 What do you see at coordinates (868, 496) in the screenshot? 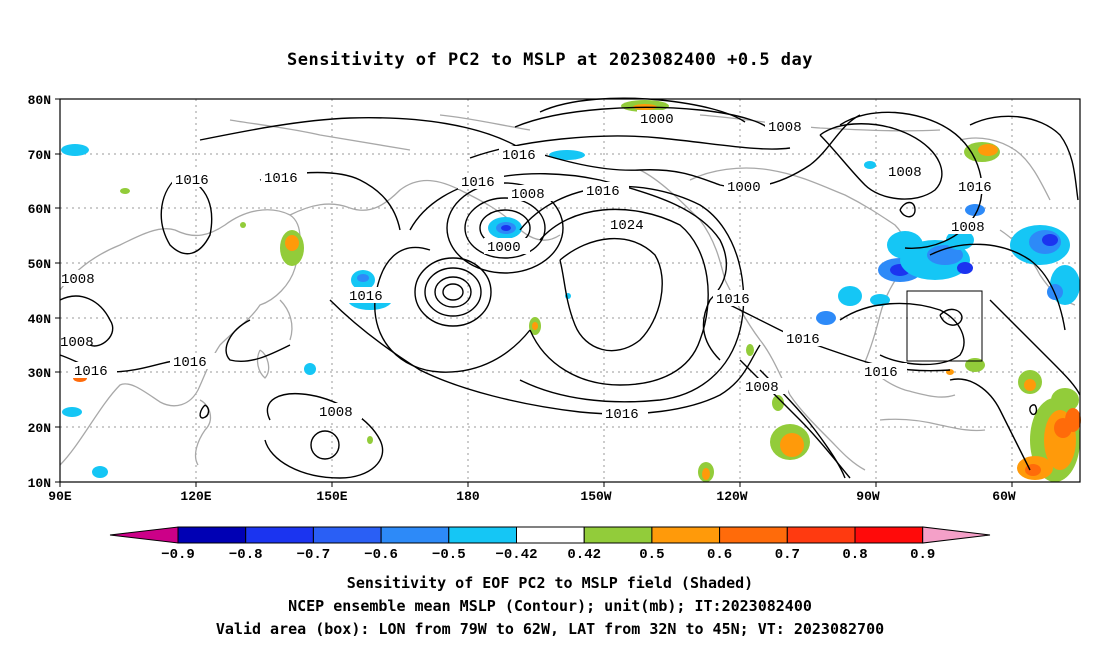
I see `lon-label: 90W` at bounding box center [868, 496].